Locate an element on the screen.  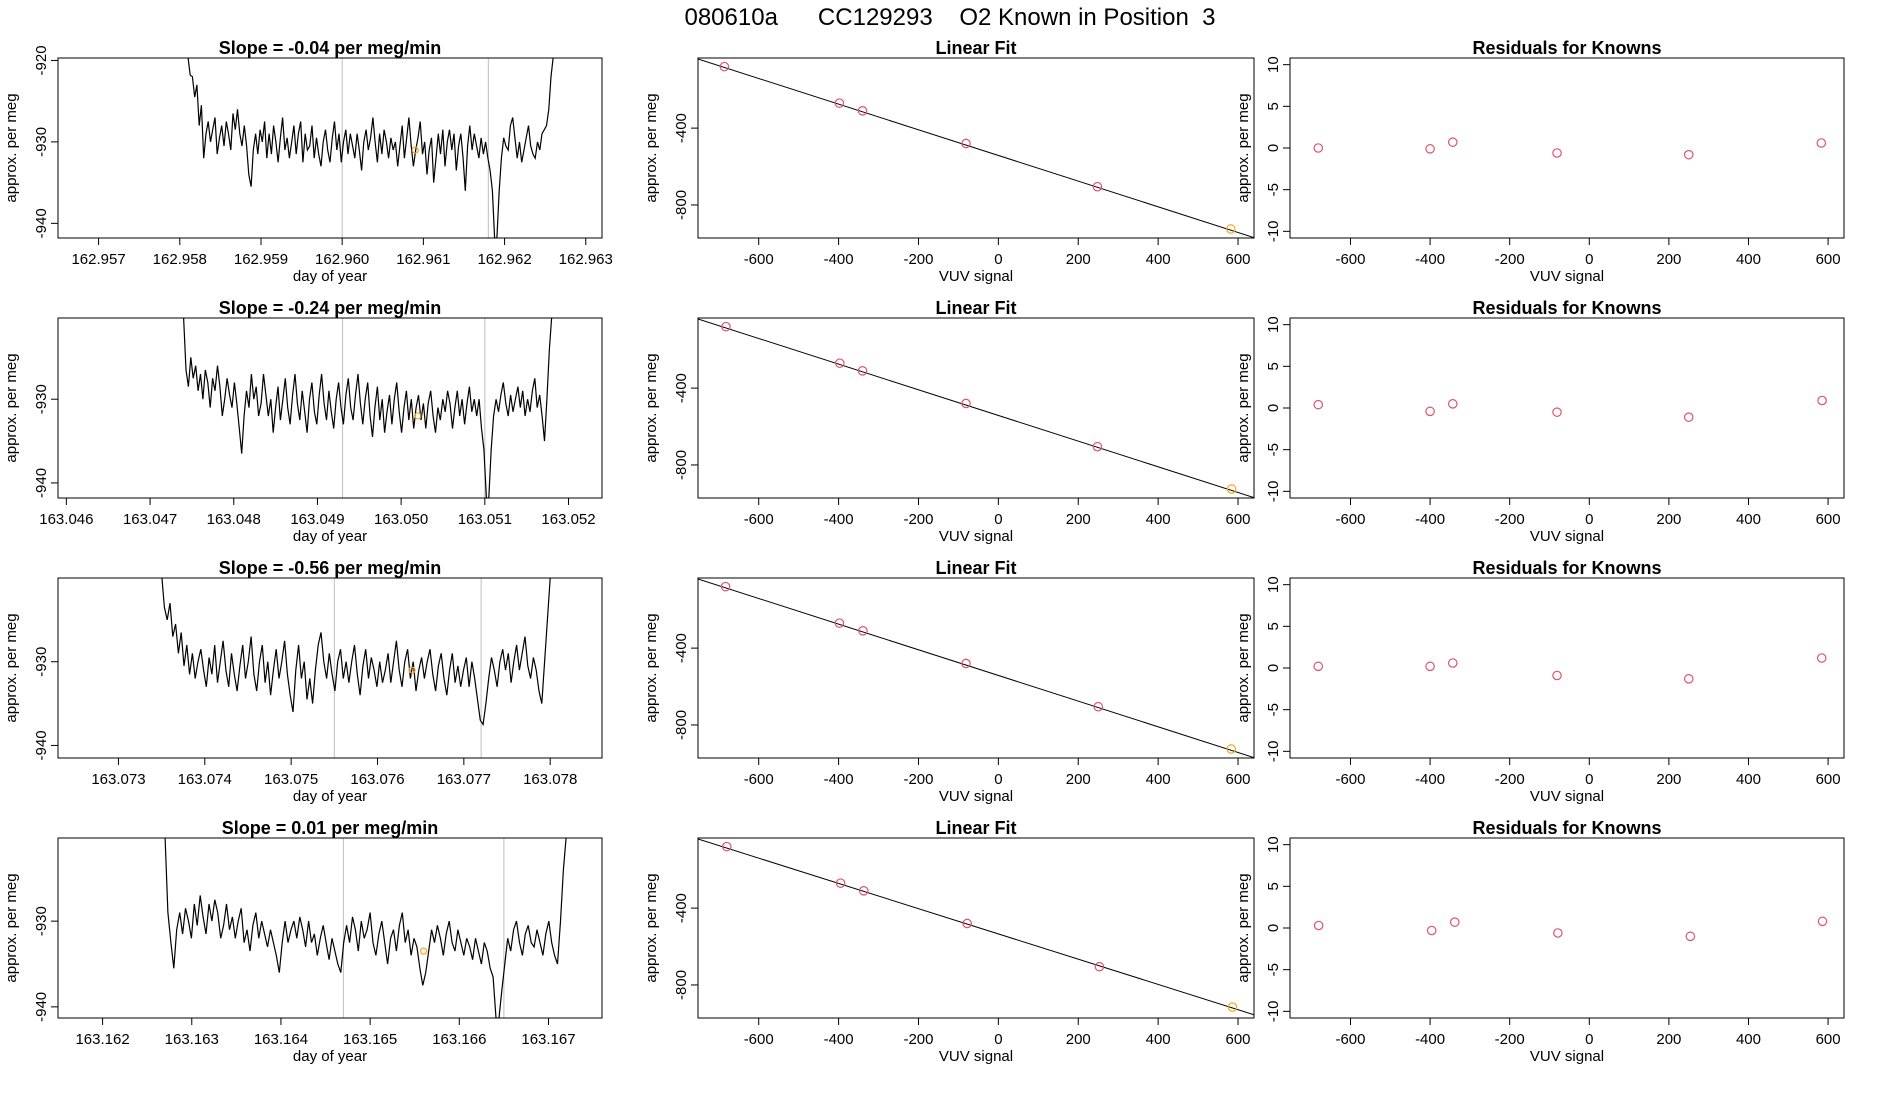
x-tick-label: 163.047 is located at coordinates (150, 519).